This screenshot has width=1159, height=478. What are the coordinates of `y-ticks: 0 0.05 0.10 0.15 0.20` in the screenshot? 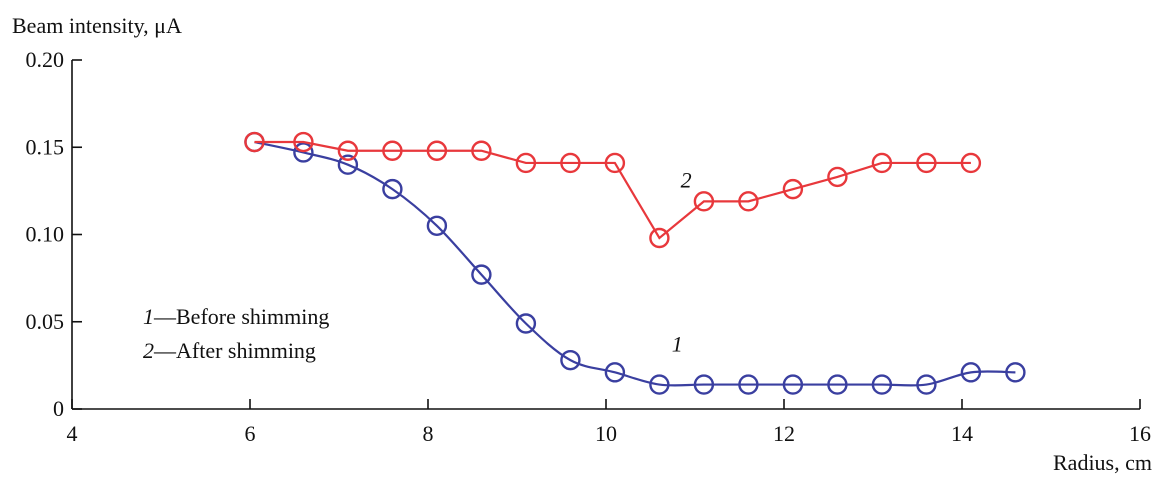 It's located at (54, 234).